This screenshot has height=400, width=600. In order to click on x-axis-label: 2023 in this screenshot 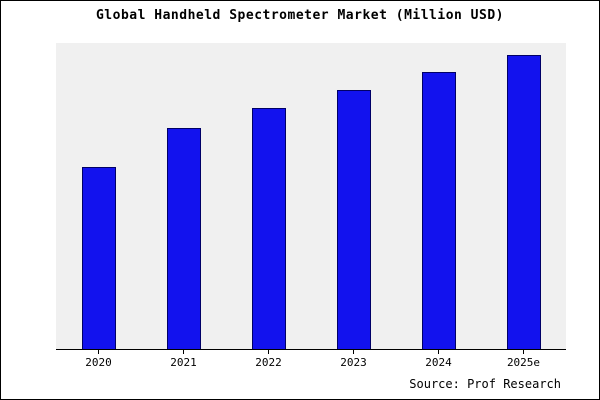, I will do `click(353, 362)`.